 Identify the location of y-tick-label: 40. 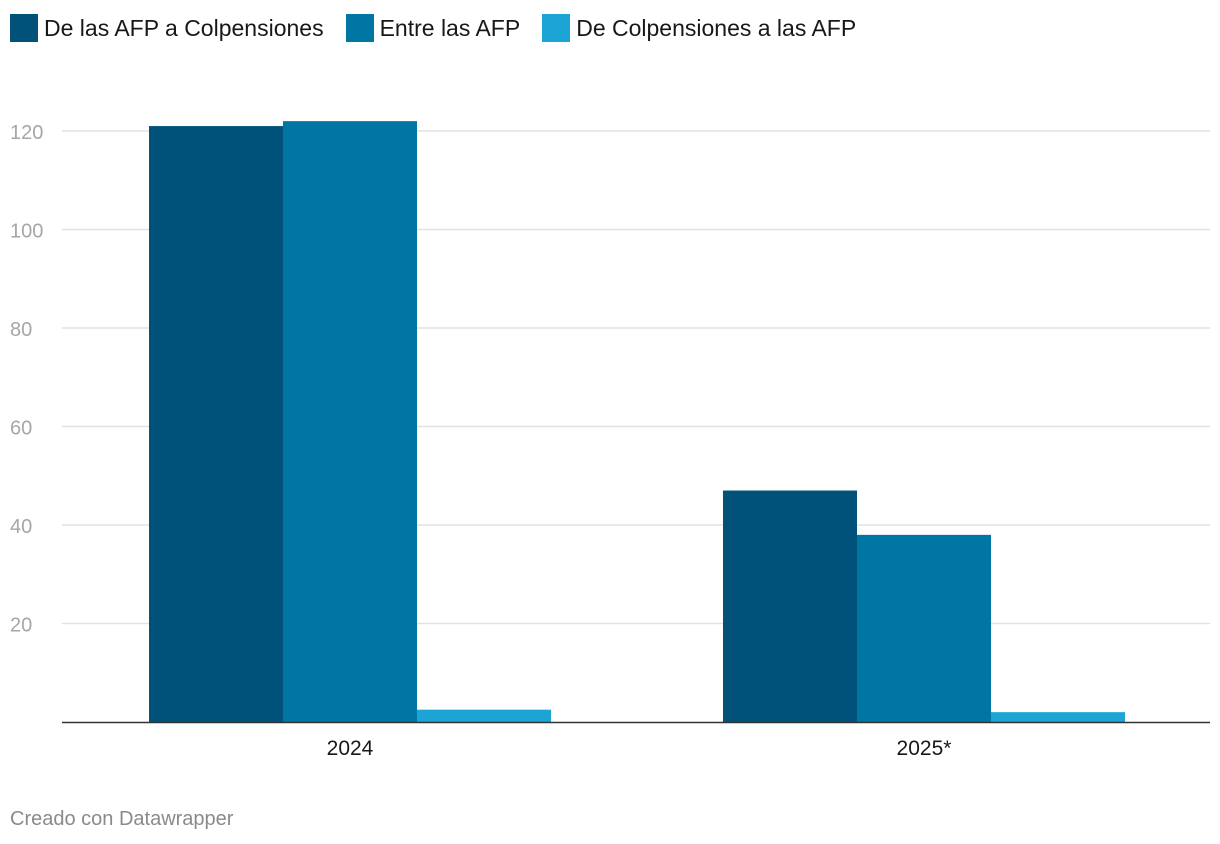
(21, 527).